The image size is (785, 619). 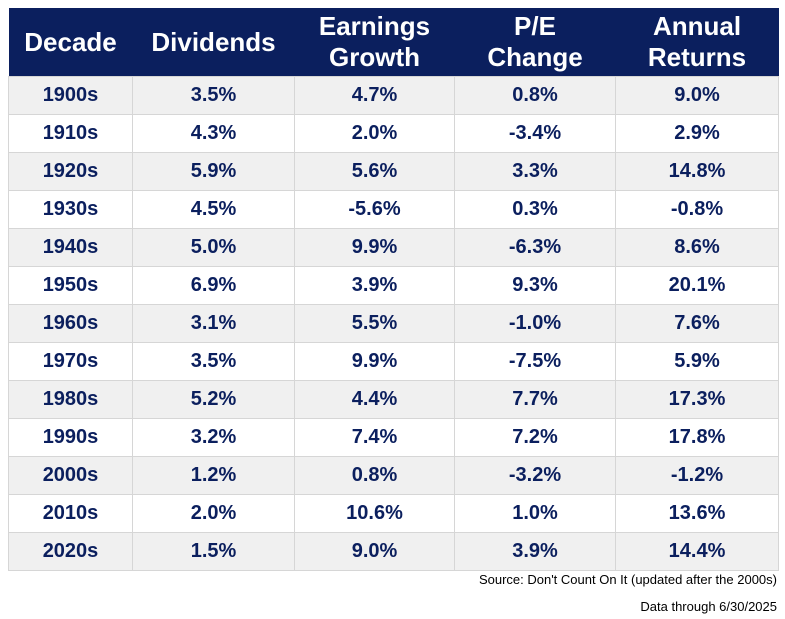 What do you see at coordinates (70, 513) in the screenshot?
I see `cell-decade: 2010s` at bounding box center [70, 513].